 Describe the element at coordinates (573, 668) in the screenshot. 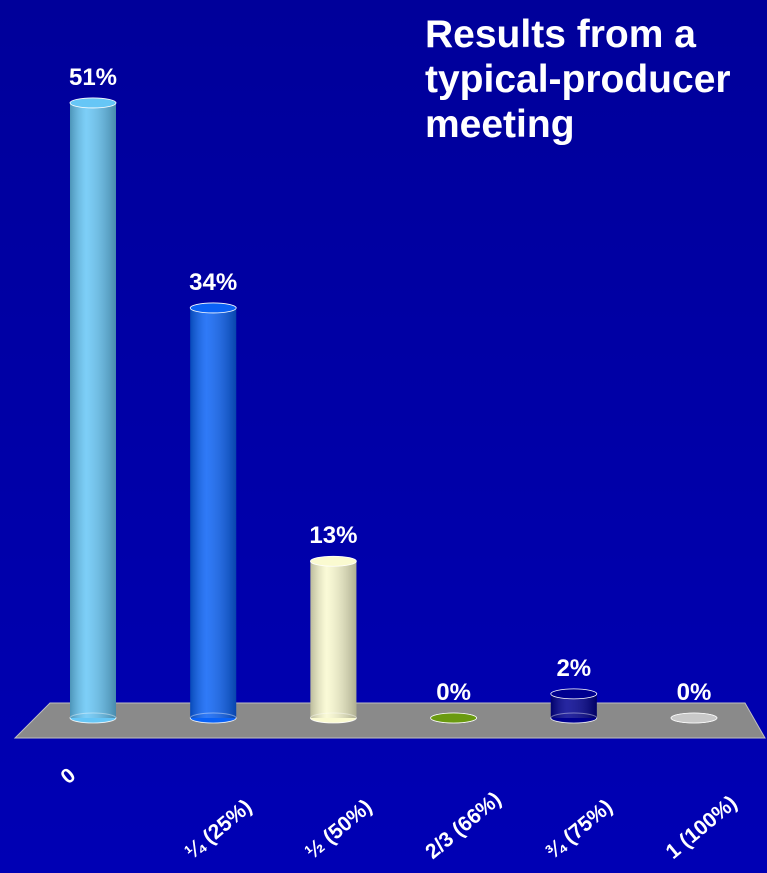

I see `value-label: 2%` at that location.